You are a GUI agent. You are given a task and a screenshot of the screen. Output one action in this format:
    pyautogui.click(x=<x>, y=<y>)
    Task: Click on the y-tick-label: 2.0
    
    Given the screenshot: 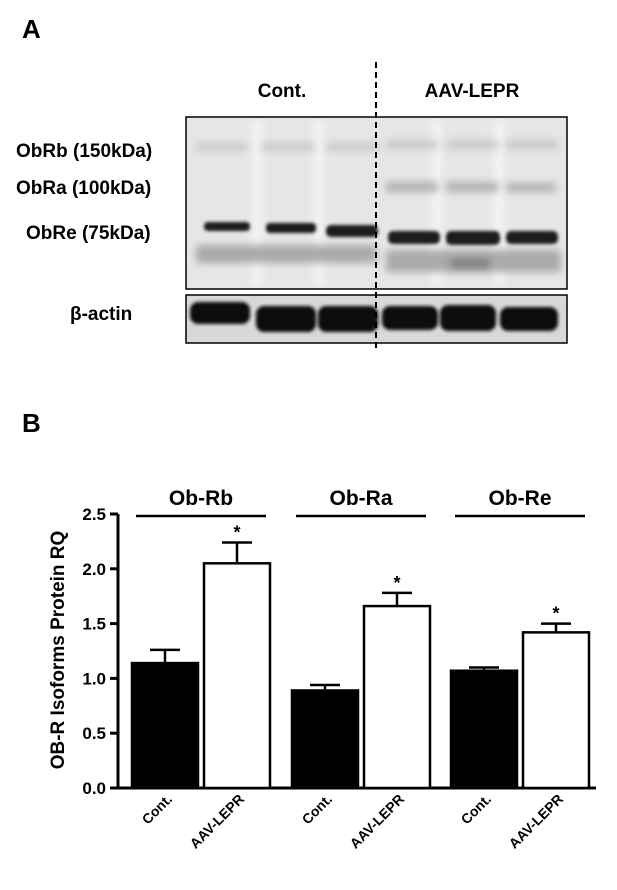 What is the action you would take?
    pyautogui.click(x=94, y=569)
    